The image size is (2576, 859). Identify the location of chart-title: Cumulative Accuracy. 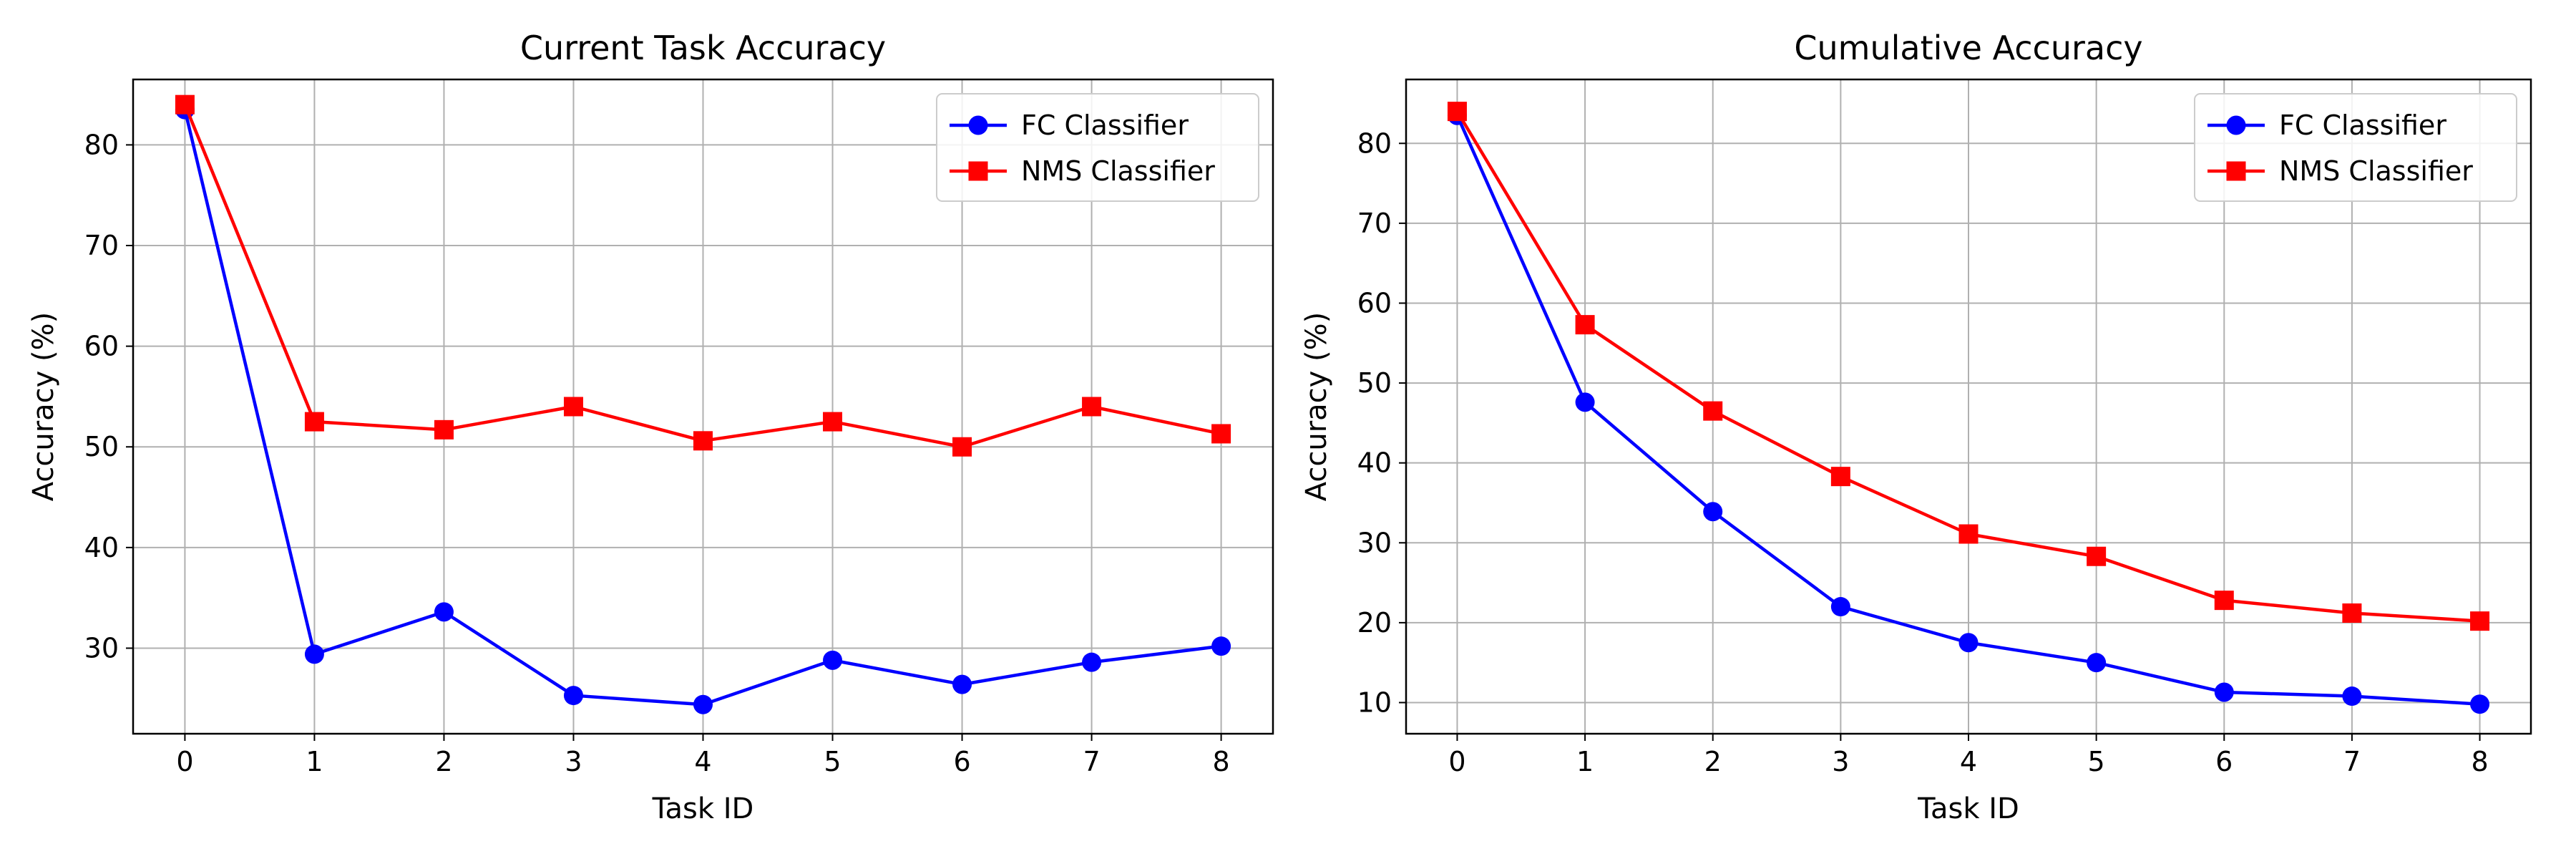
(1968, 48).